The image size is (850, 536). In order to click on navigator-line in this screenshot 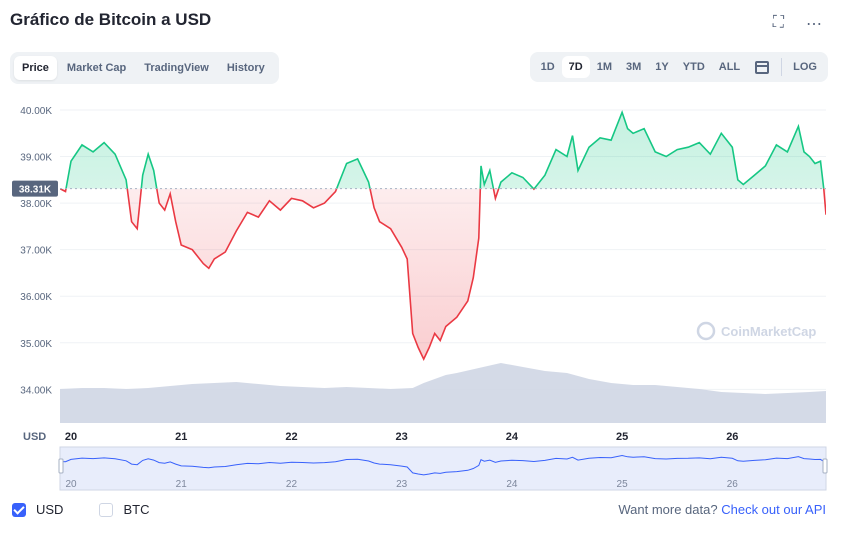, I will do `click(443, 465)`.